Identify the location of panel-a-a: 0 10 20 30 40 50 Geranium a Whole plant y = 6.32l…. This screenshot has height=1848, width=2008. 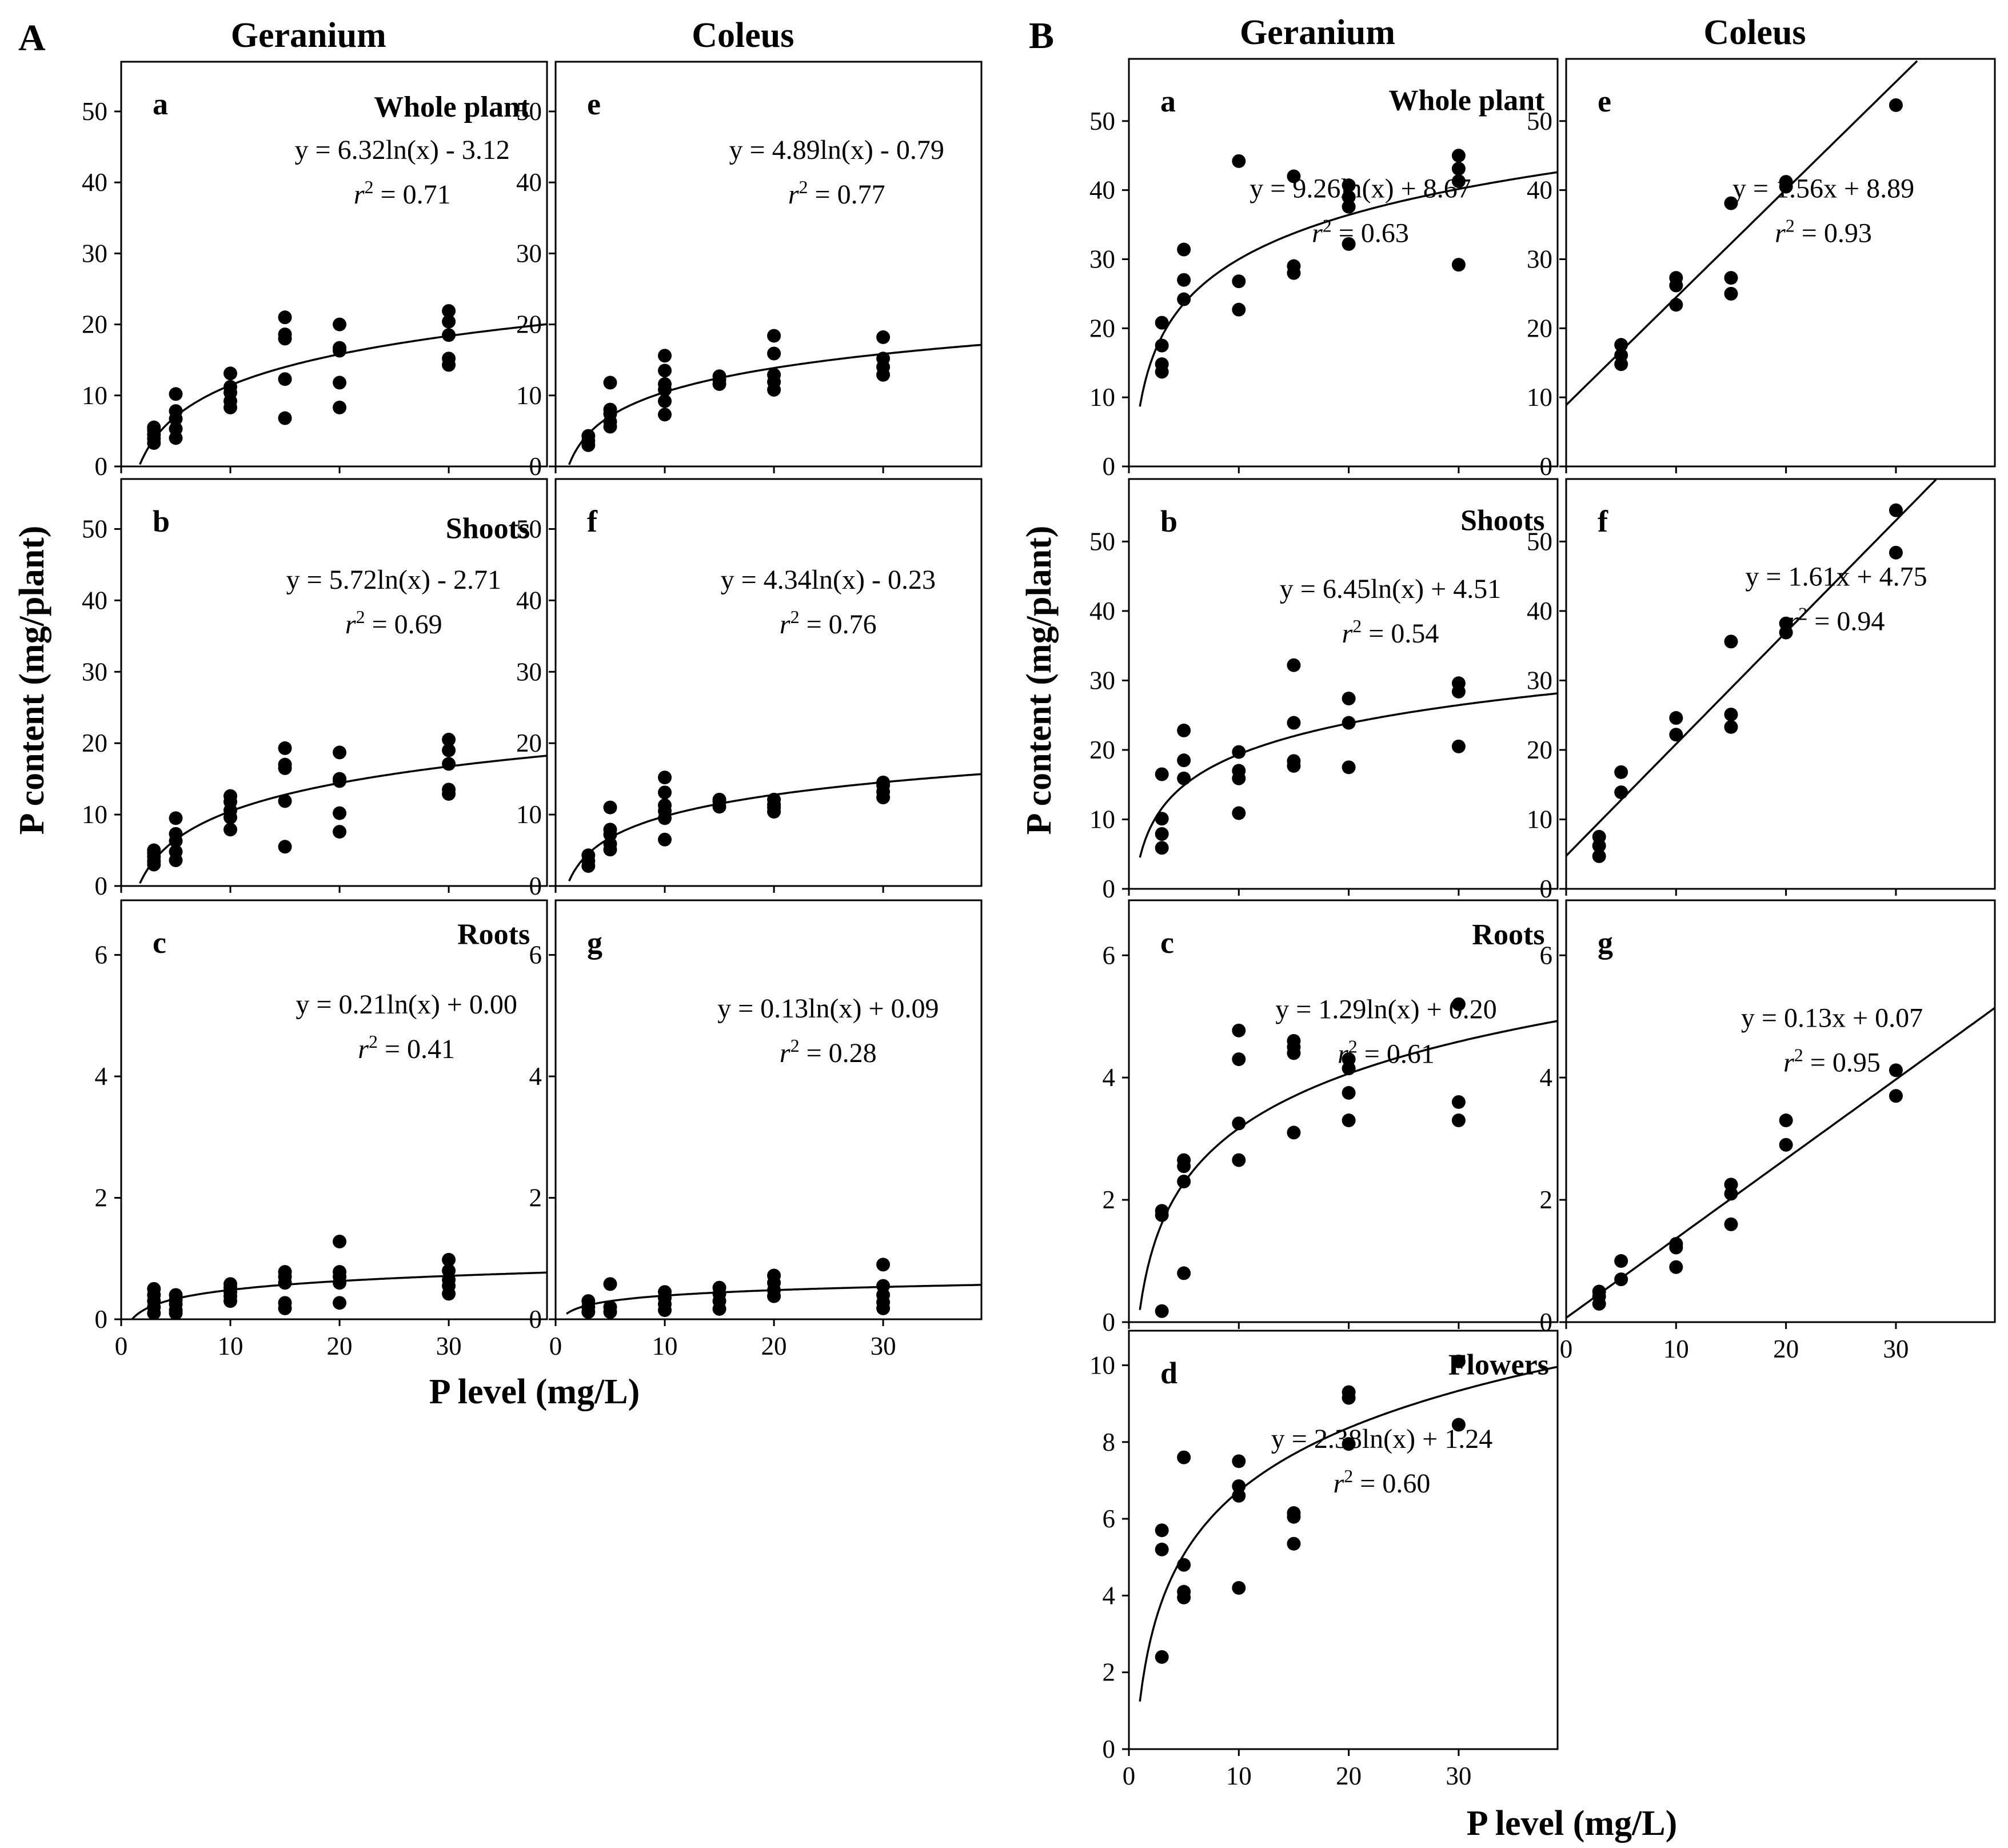
(315, 249).